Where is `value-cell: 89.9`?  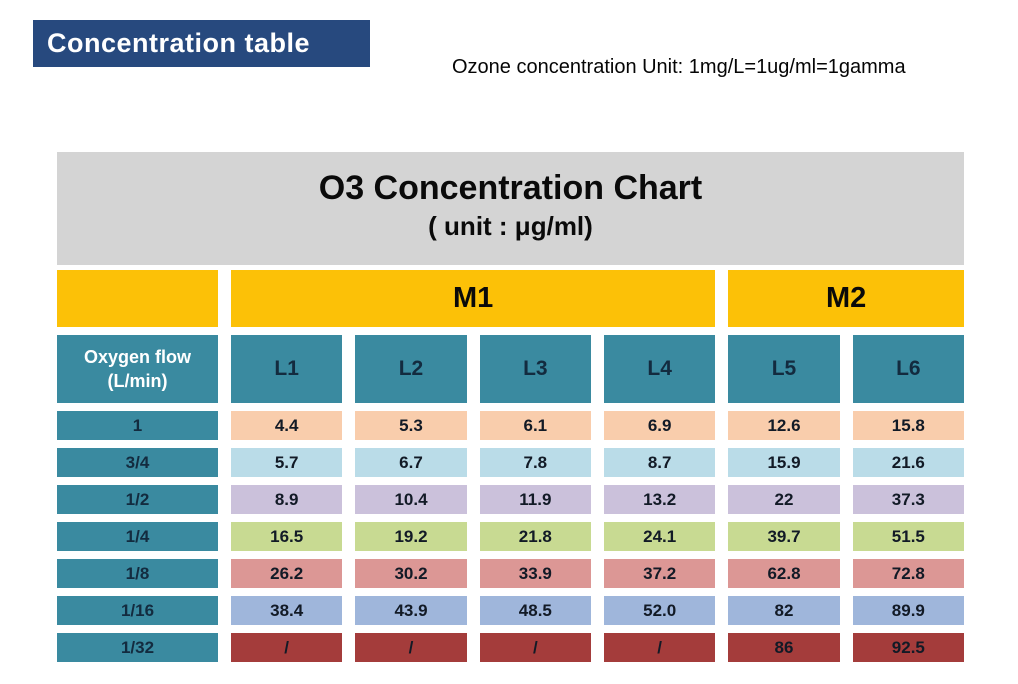
value-cell: 89.9 is located at coordinates (908, 610).